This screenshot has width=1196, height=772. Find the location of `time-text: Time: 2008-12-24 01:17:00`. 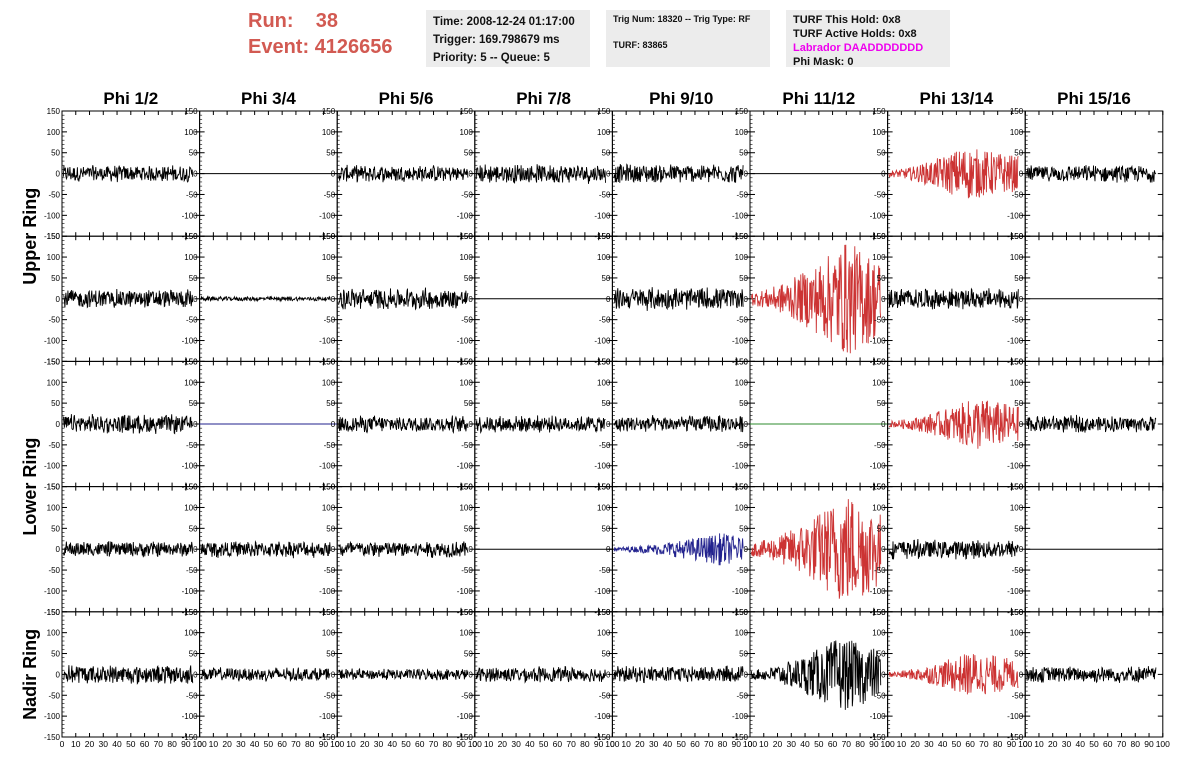

time-text: Time: 2008-12-24 01:17:00 is located at coordinates (504, 22).